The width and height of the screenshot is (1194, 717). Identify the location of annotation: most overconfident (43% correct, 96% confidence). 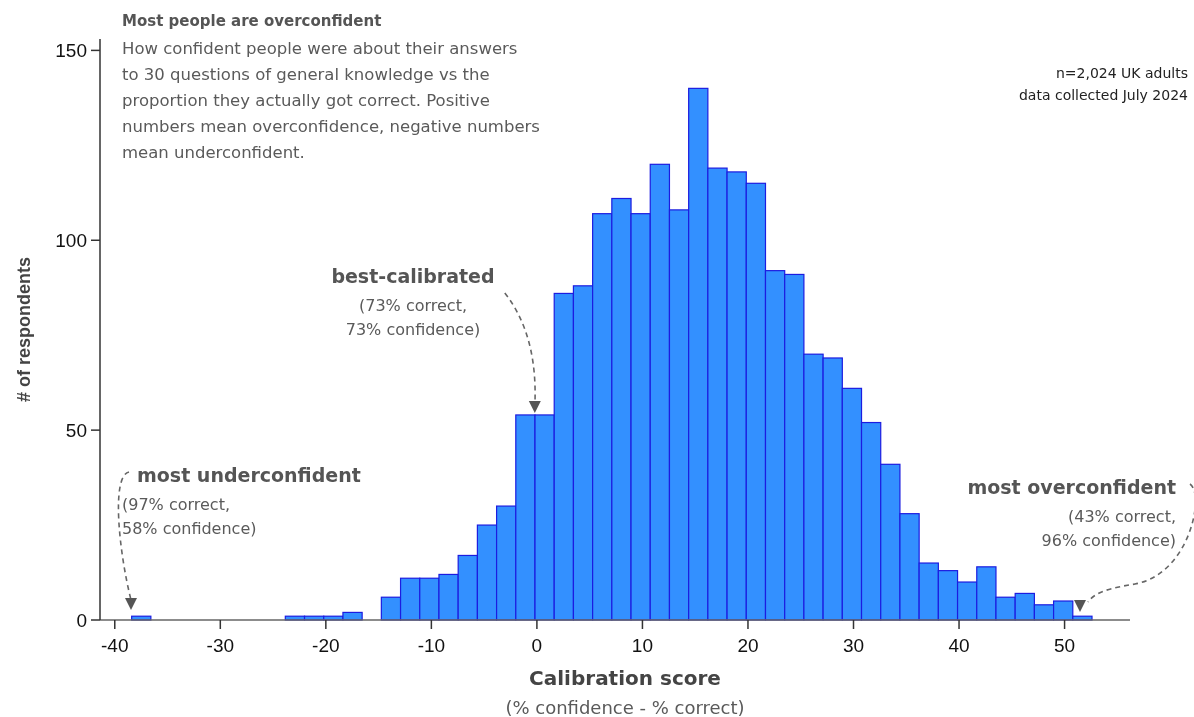
(1071, 513).